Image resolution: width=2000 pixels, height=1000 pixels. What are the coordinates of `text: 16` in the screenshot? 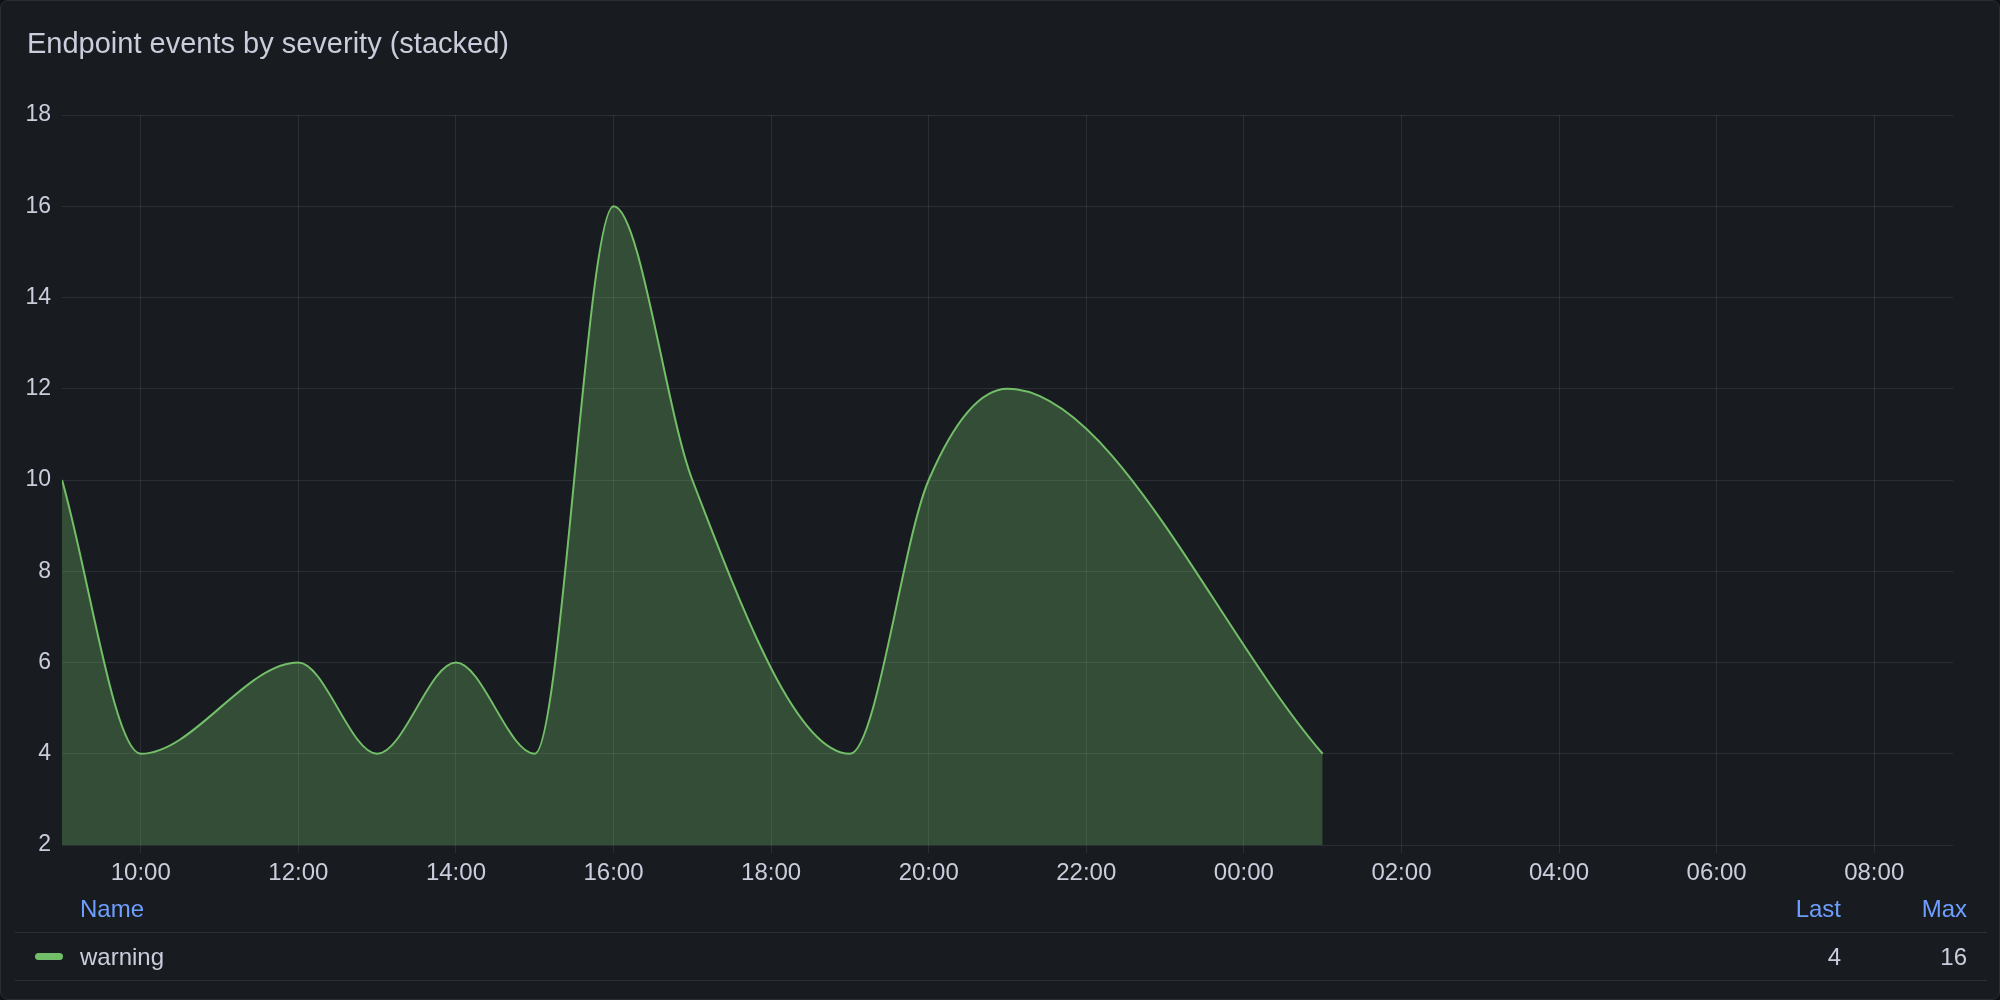 It's located at (1953, 957).